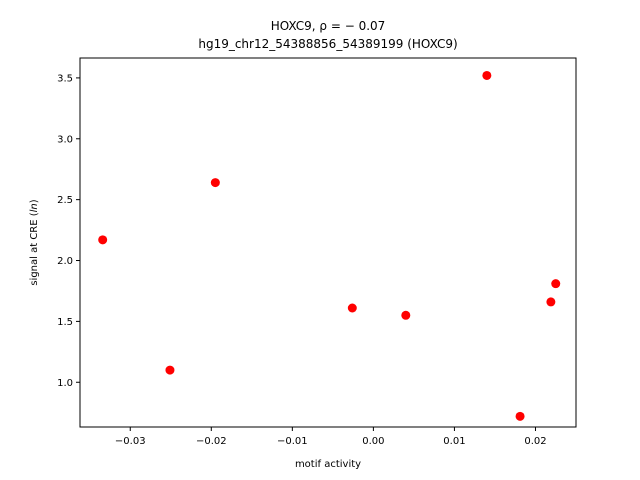  What do you see at coordinates (130, 441) in the screenshot?
I see `x-tick-label: −0.03` at bounding box center [130, 441].